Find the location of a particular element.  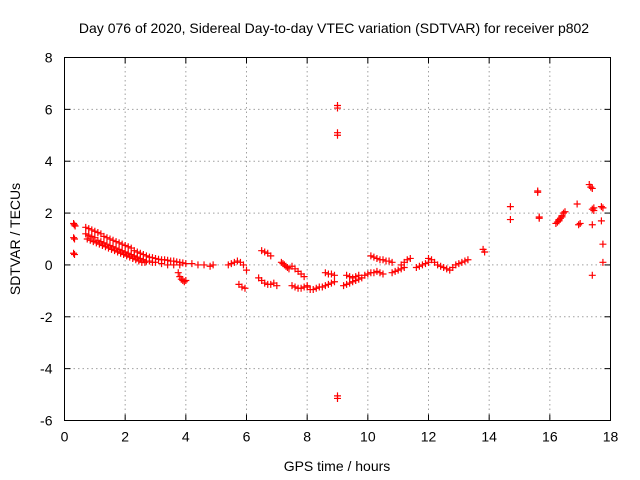

x-tick-label: 18 is located at coordinates (611, 437).